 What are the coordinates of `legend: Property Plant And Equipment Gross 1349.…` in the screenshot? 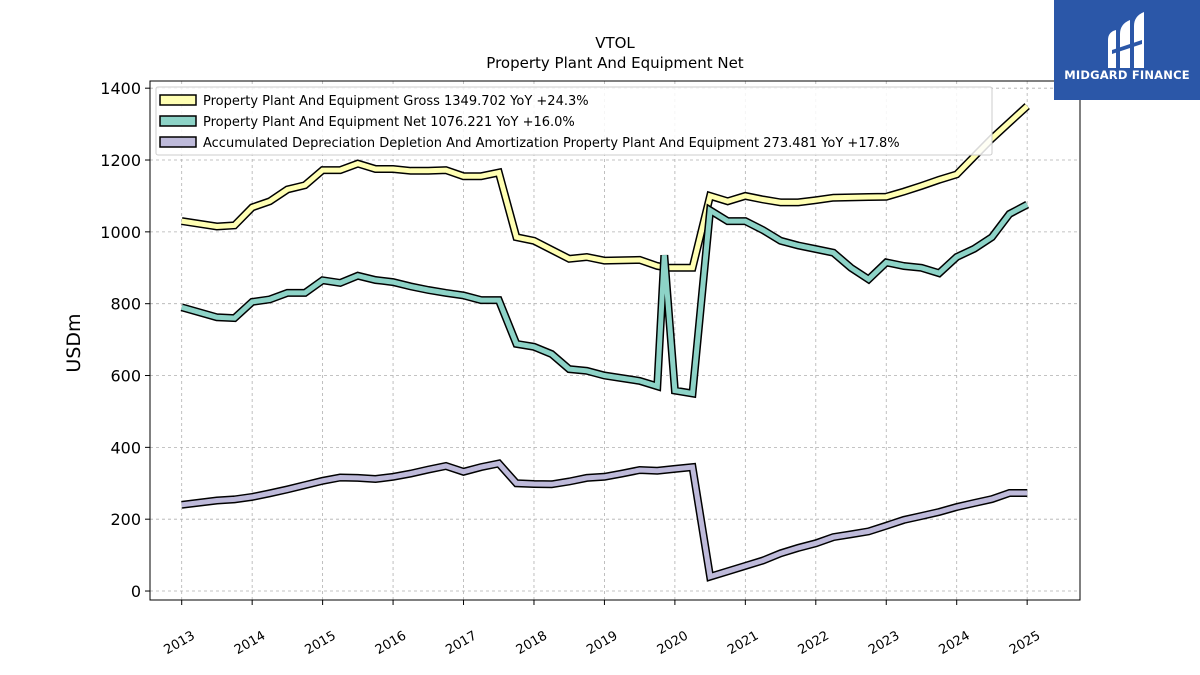 It's located at (574, 121).